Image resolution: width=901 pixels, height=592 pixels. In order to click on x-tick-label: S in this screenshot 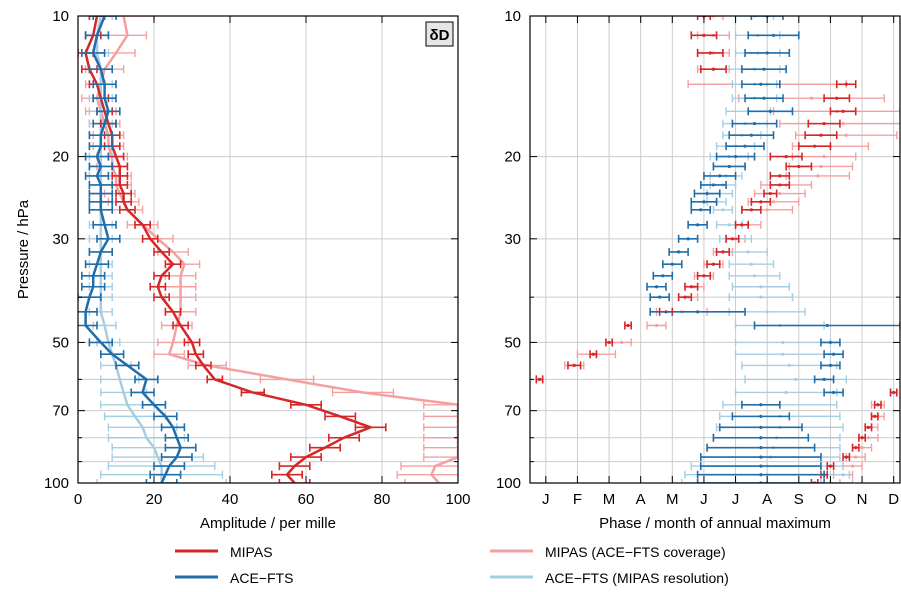, I will do `click(799, 499)`.